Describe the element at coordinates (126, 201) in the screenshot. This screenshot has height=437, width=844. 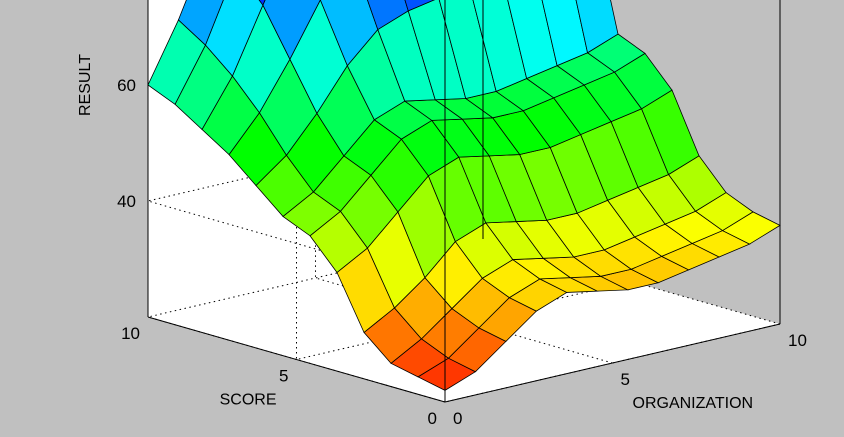
I see `z-tick-label: 40` at that location.